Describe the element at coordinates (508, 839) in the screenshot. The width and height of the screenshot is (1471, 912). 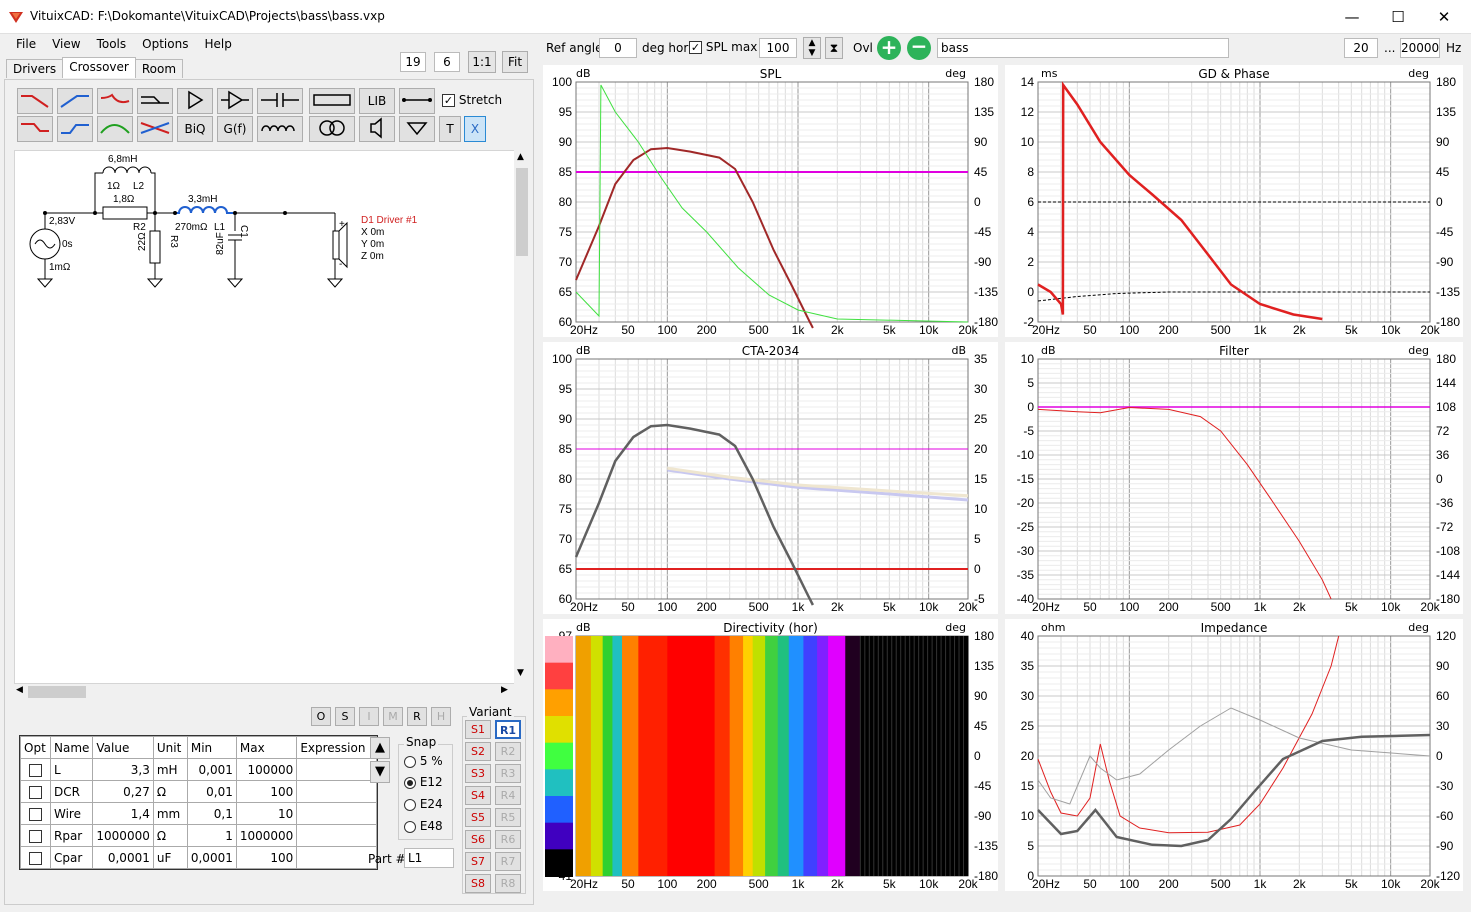
I see `variant-r6-button: R6` at that location.